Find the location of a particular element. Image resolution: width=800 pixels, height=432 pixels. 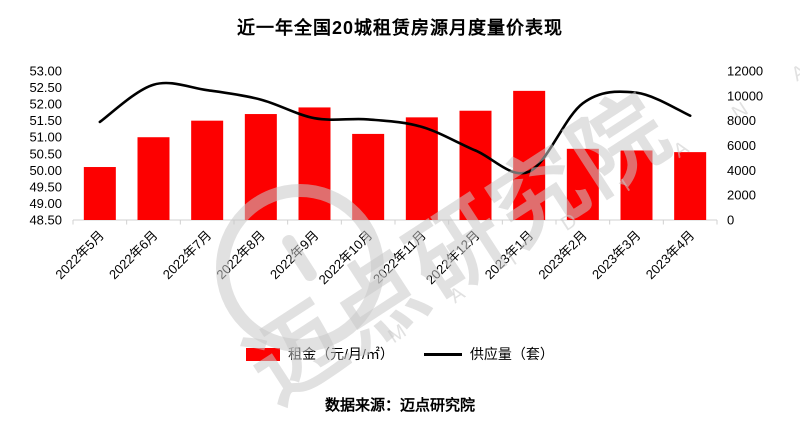

x-axis-label: 2022年7月 is located at coordinates (187, 255).